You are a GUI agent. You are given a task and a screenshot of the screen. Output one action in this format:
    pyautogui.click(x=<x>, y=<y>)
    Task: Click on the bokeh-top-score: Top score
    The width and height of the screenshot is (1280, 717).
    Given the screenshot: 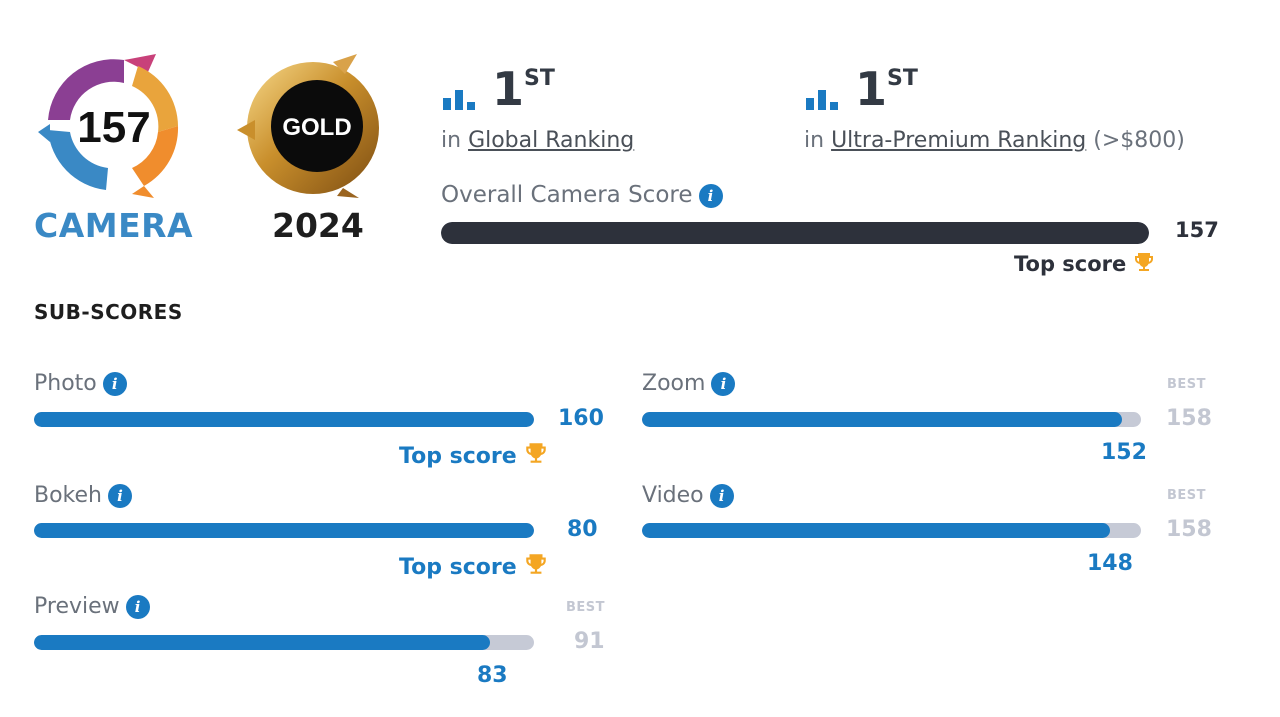 What is the action you would take?
    pyautogui.click(x=474, y=565)
    